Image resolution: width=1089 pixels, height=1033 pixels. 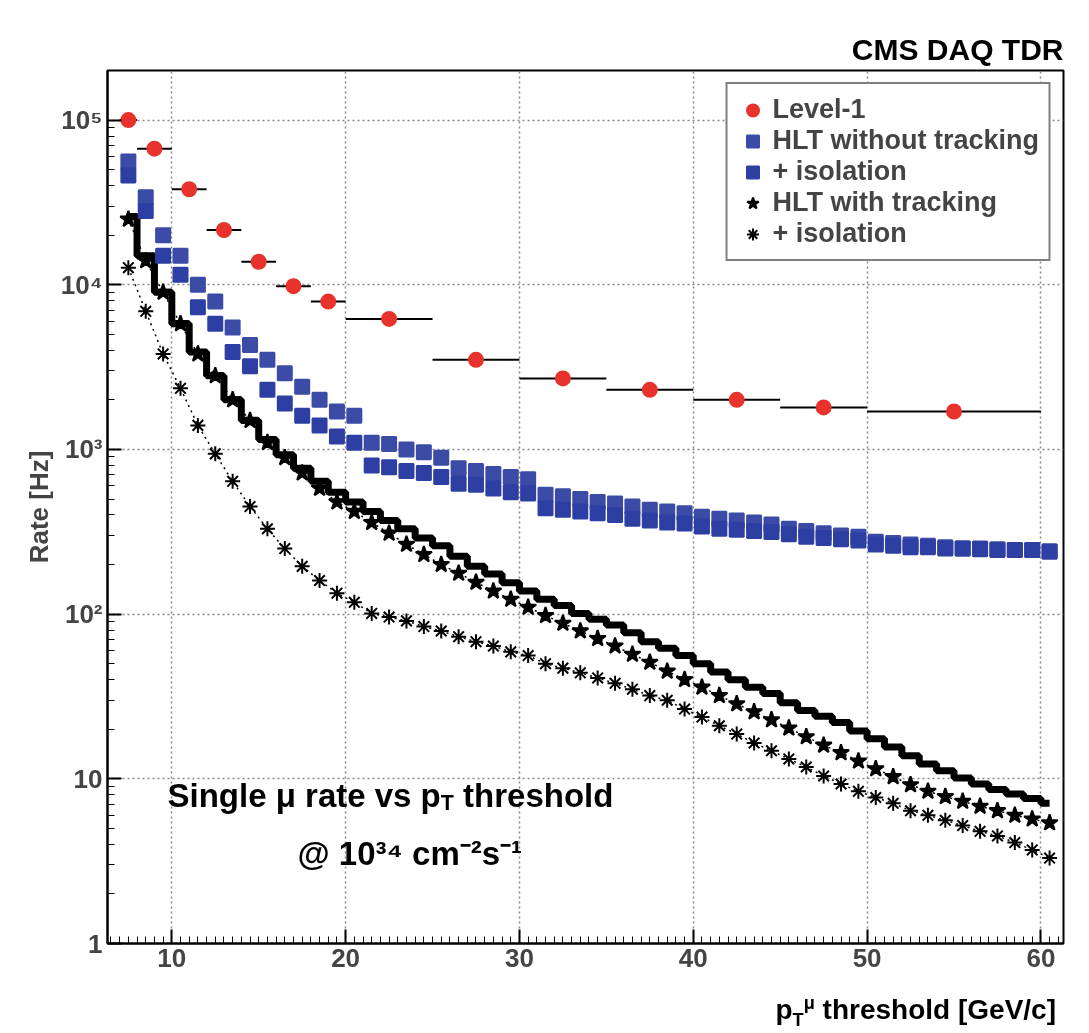 I want to click on x-tick-label: 30, so click(x=519, y=957).